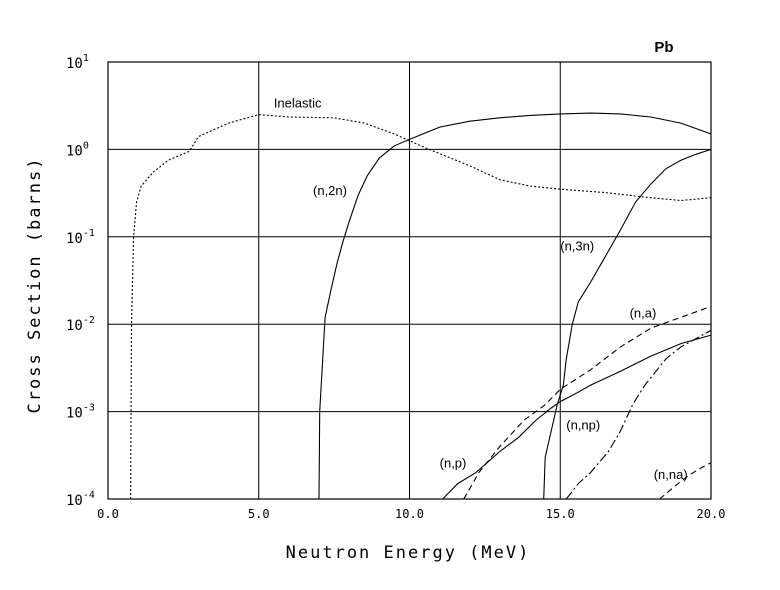  I want to click on series-label: (n,np), so click(583, 425).